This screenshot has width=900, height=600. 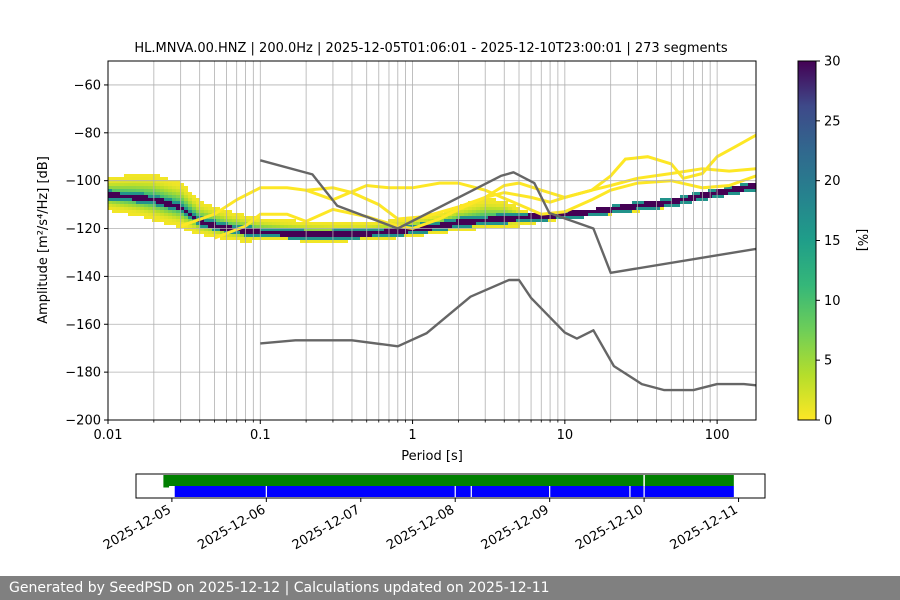 What do you see at coordinates (454, 491) in the screenshot?
I see `psd-span` at bounding box center [454, 491].